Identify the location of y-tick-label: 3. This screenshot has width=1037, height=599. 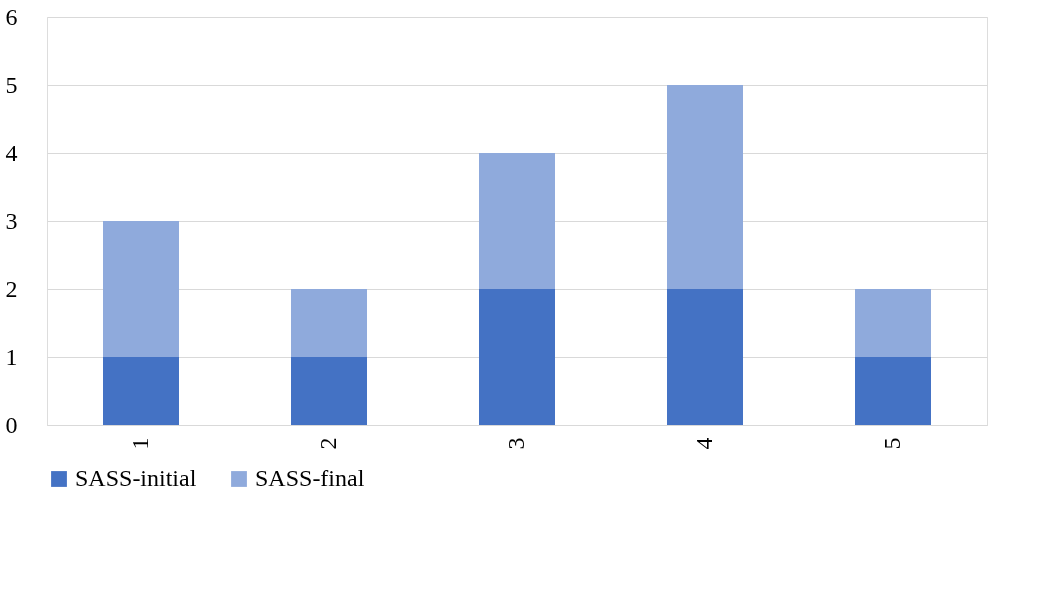
(11, 220).